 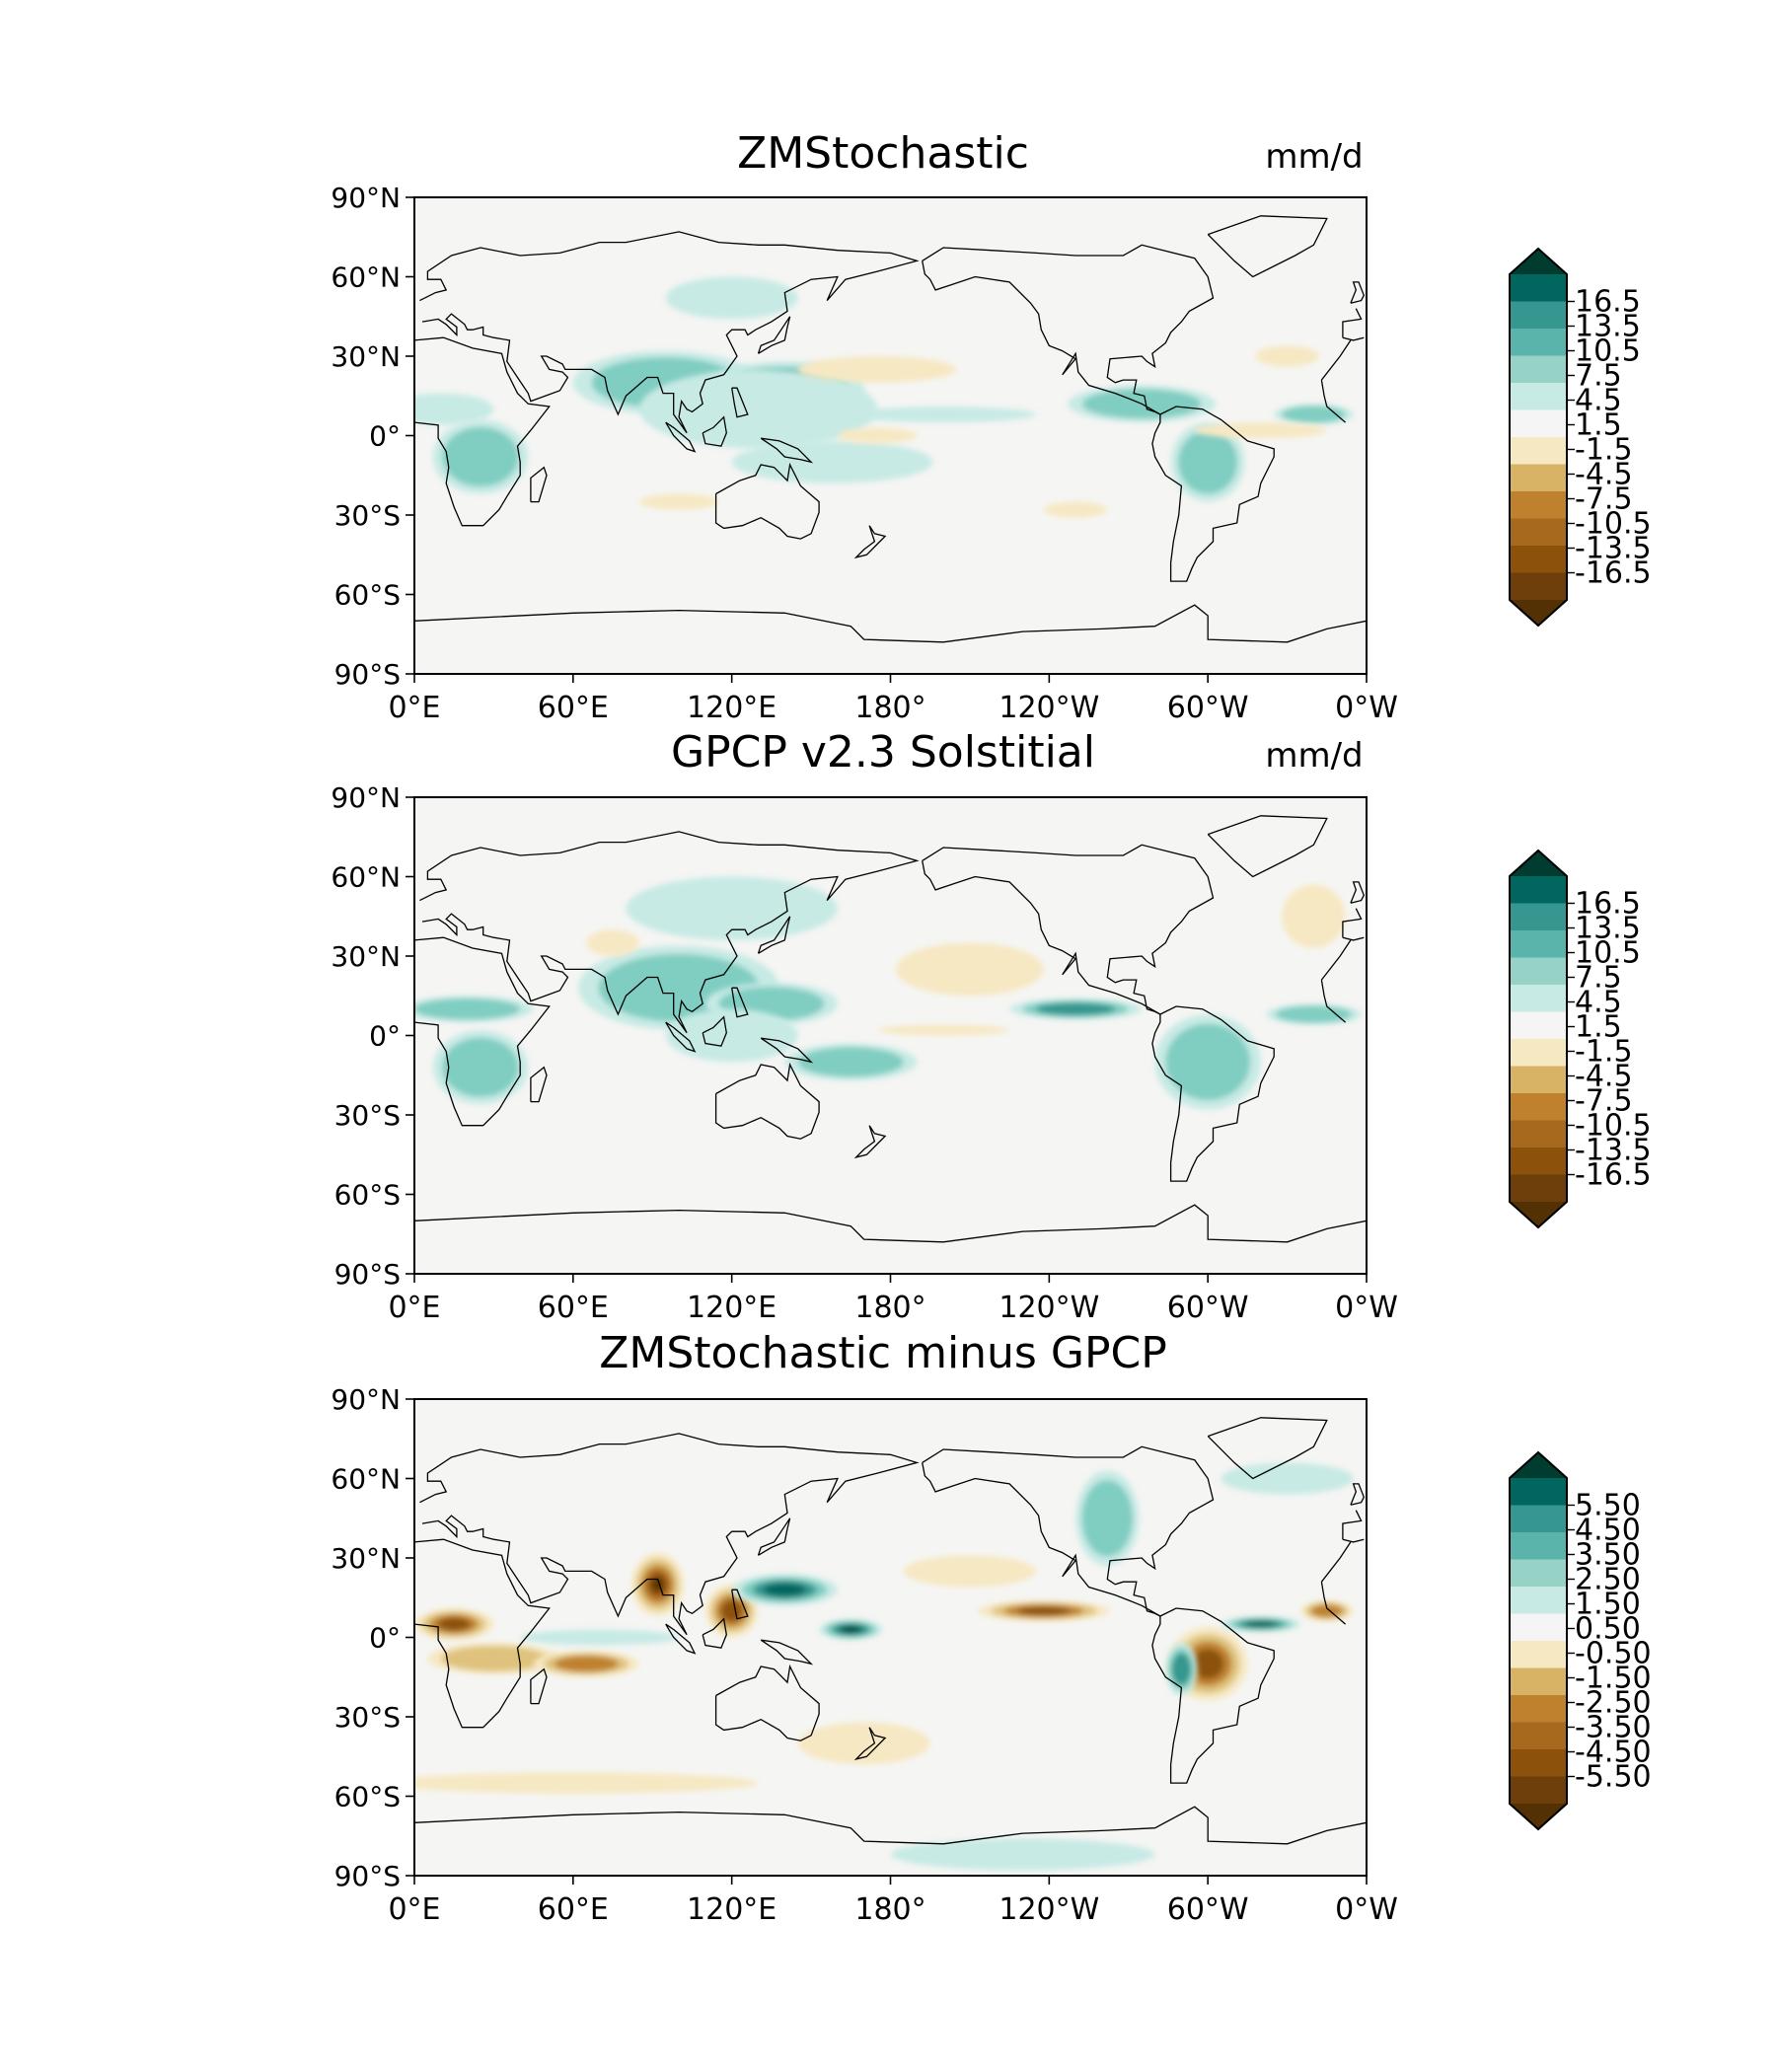 I want to click on colorbar-tick-label: 0.50, so click(x=1608, y=1630).